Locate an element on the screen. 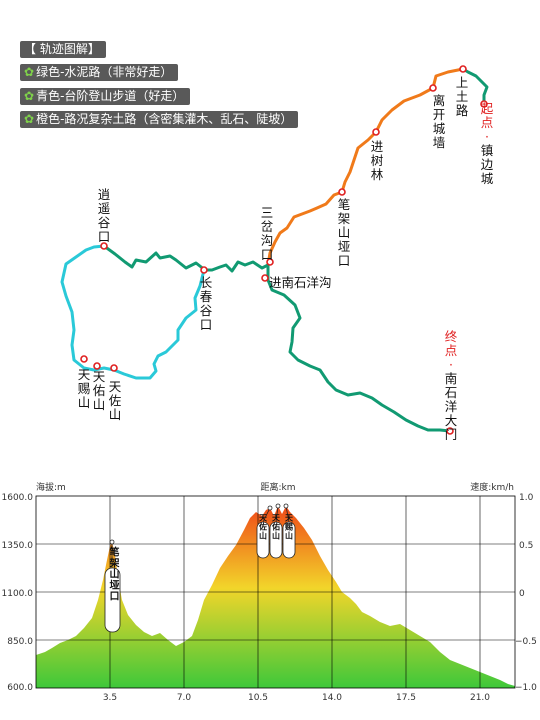 Image resolution: width=540 pixels, height=720 pixels. route-green-end is located at coordinates (358, 349).